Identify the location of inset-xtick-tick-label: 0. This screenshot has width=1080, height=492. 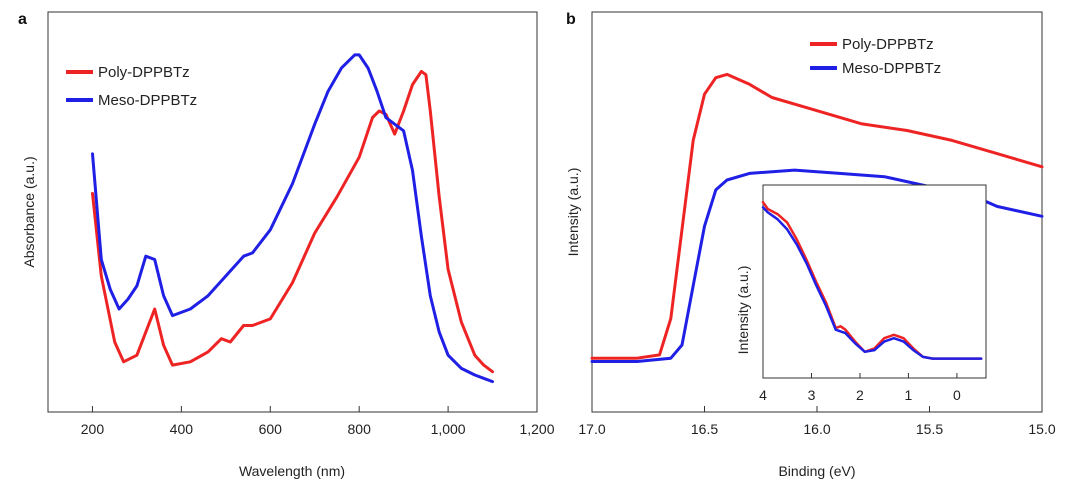
(957, 395).